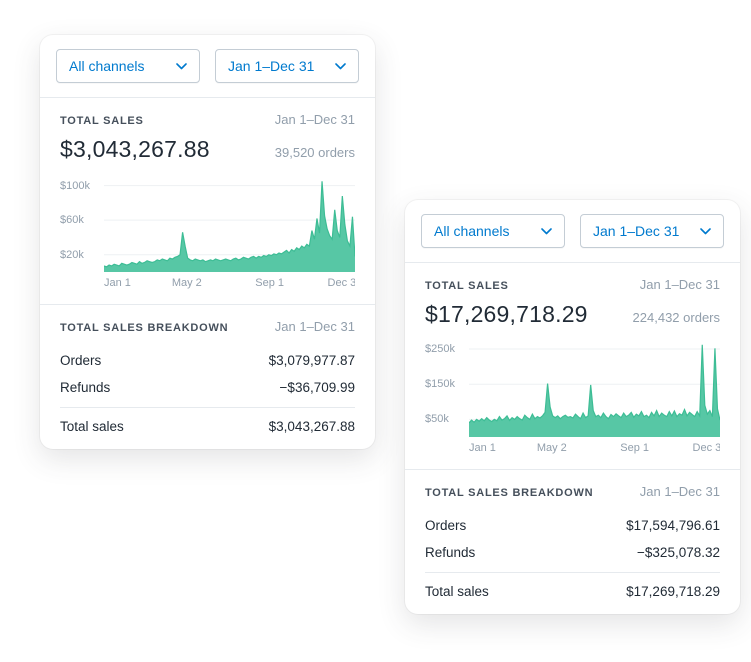 The image size is (751, 662). I want to click on breakdown-row-refunds: Refunds −$36,709.99, so click(207, 387).